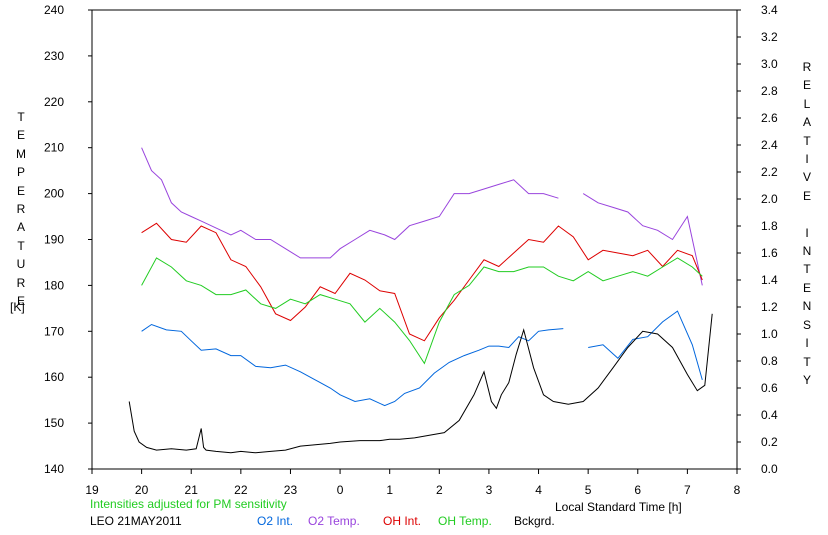 The image size is (828, 535). I want to click on left-tick-label: 190, so click(54, 240).